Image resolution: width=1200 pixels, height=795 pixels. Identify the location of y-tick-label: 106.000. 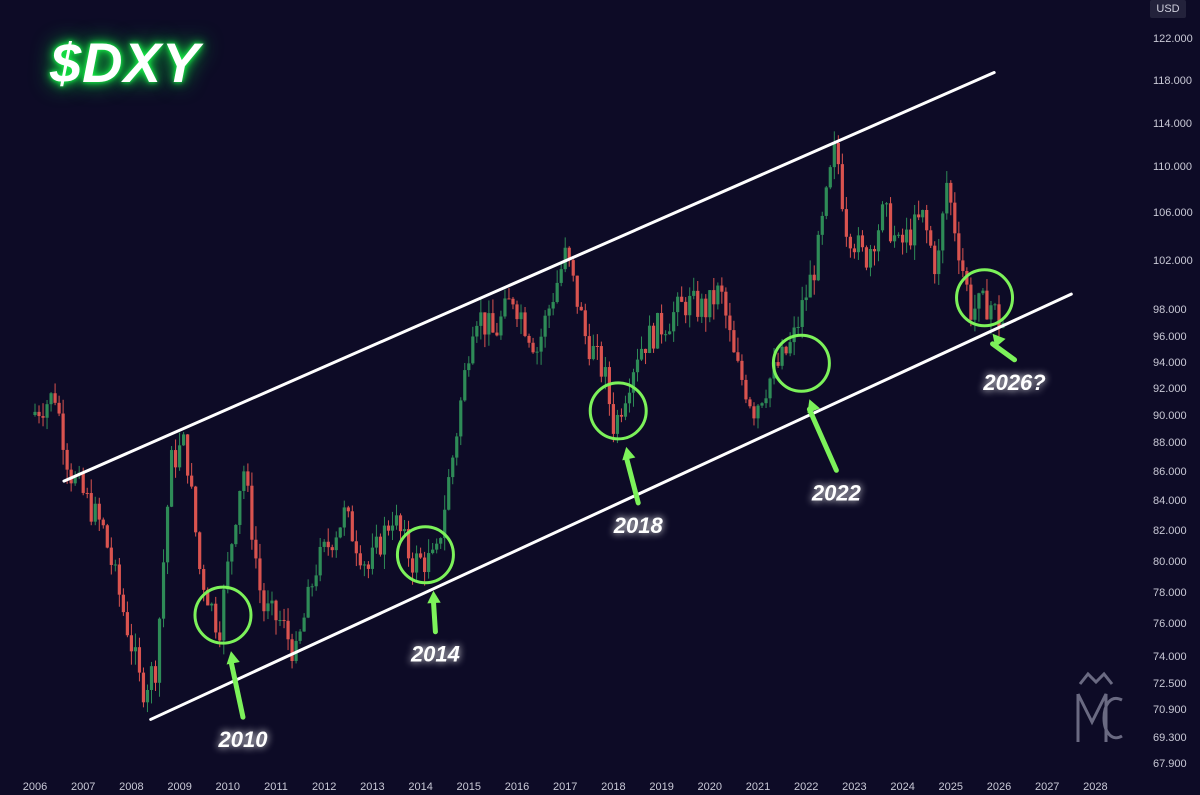
(1173, 213).